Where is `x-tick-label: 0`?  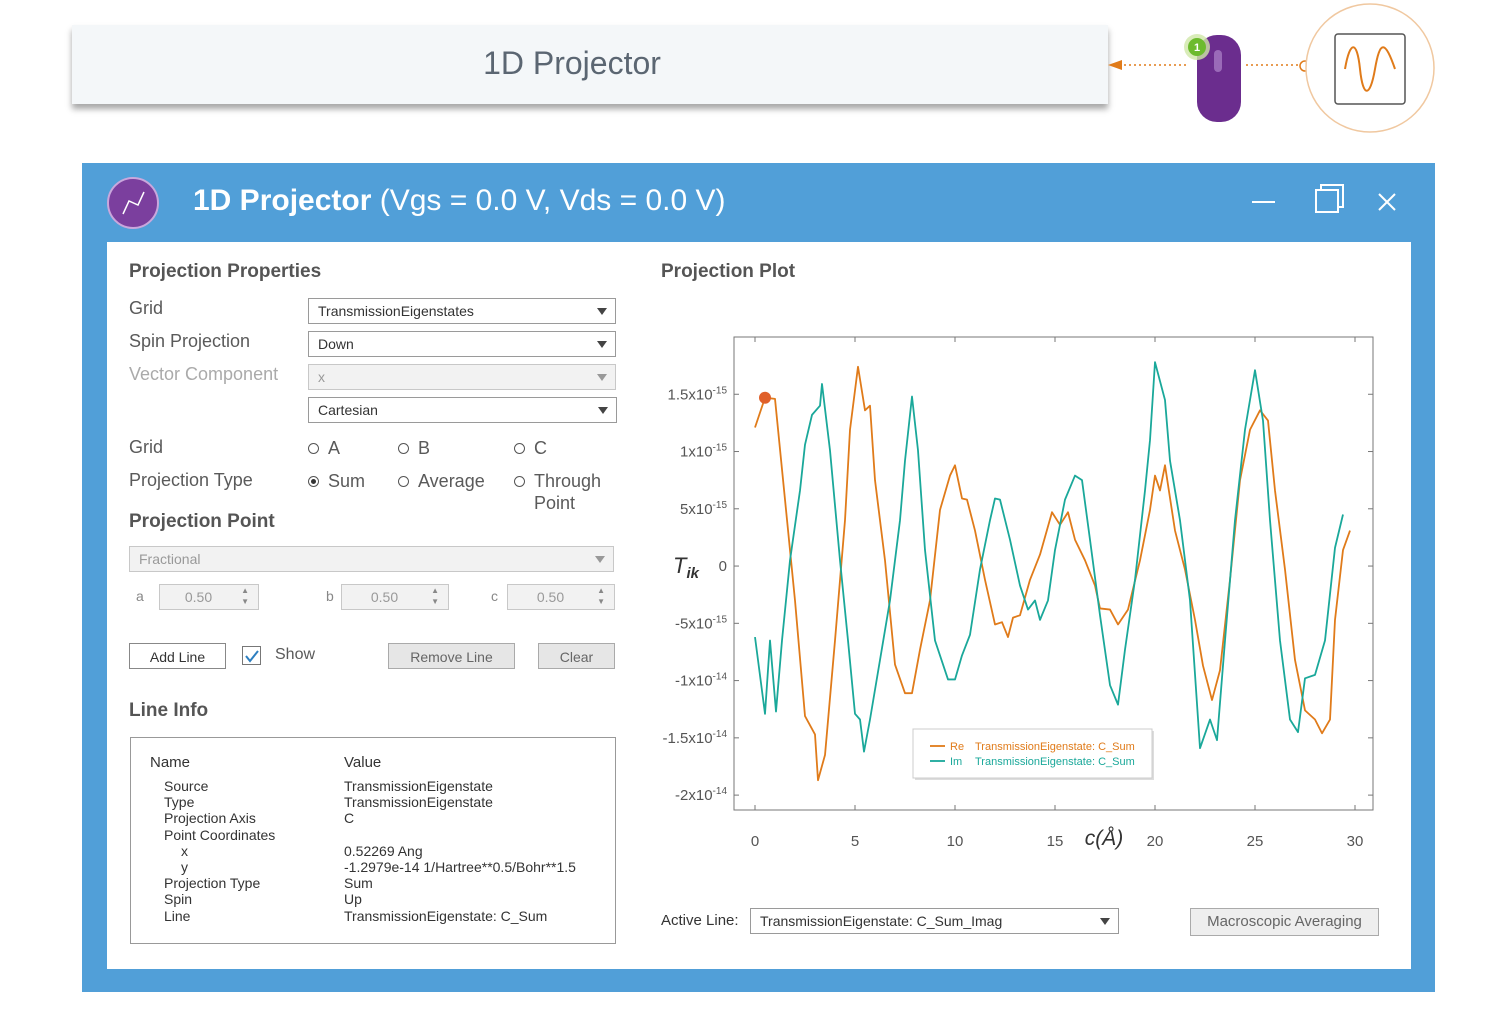
x-tick-label: 0 is located at coordinates (755, 841).